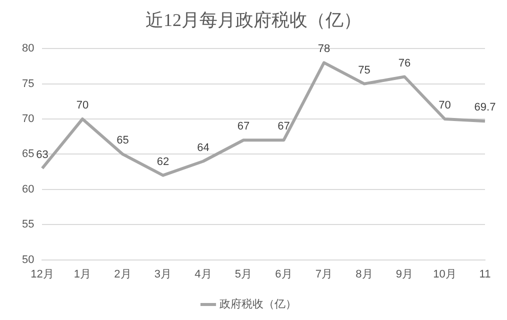 The image size is (507, 320). Describe the element at coordinates (485, 108) in the screenshot. I see `data-label: 69.7` at that location.